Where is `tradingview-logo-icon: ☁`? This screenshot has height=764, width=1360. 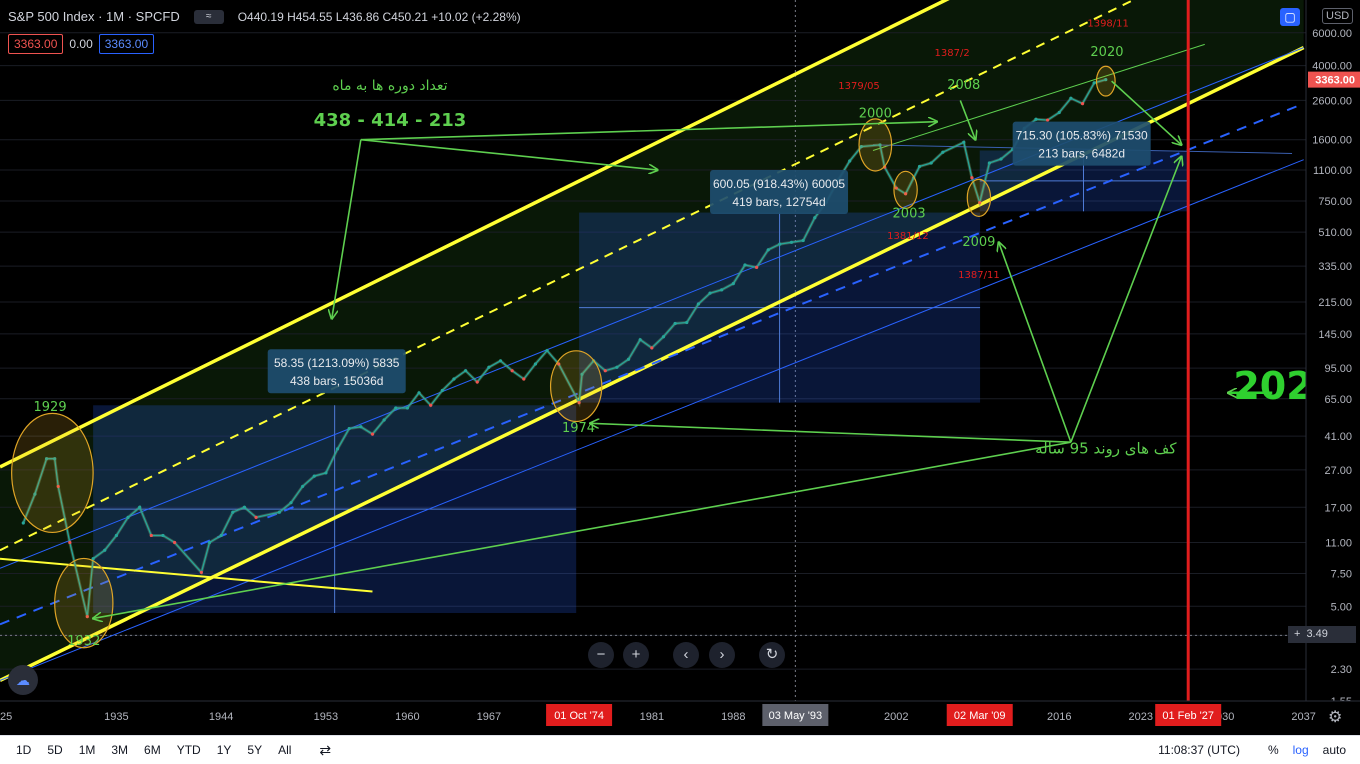
tradingview-logo-icon: ☁ is located at coordinates (23, 680).